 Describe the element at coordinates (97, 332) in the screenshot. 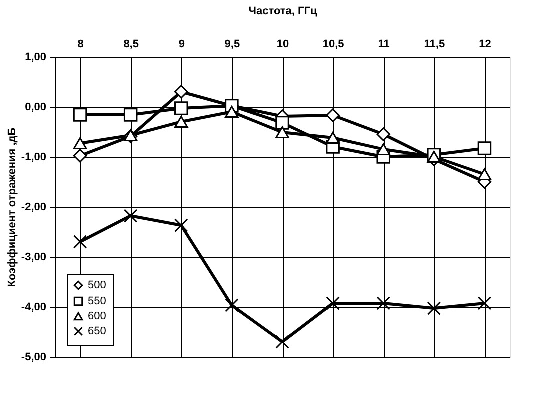

I see `legend-label: 650` at that location.